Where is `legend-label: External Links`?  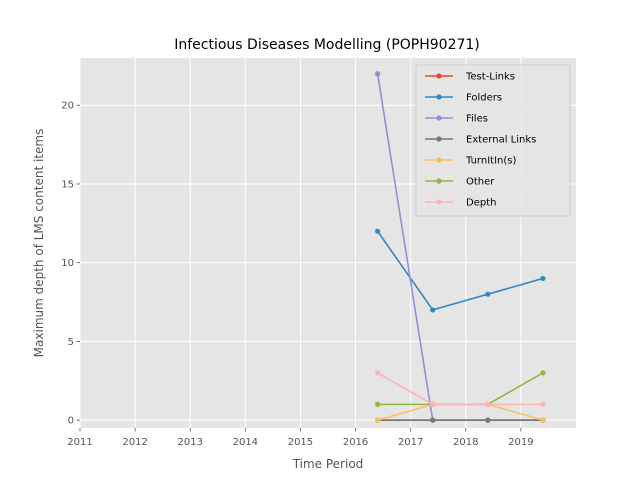 legend-label: External Links is located at coordinates (501, 140).